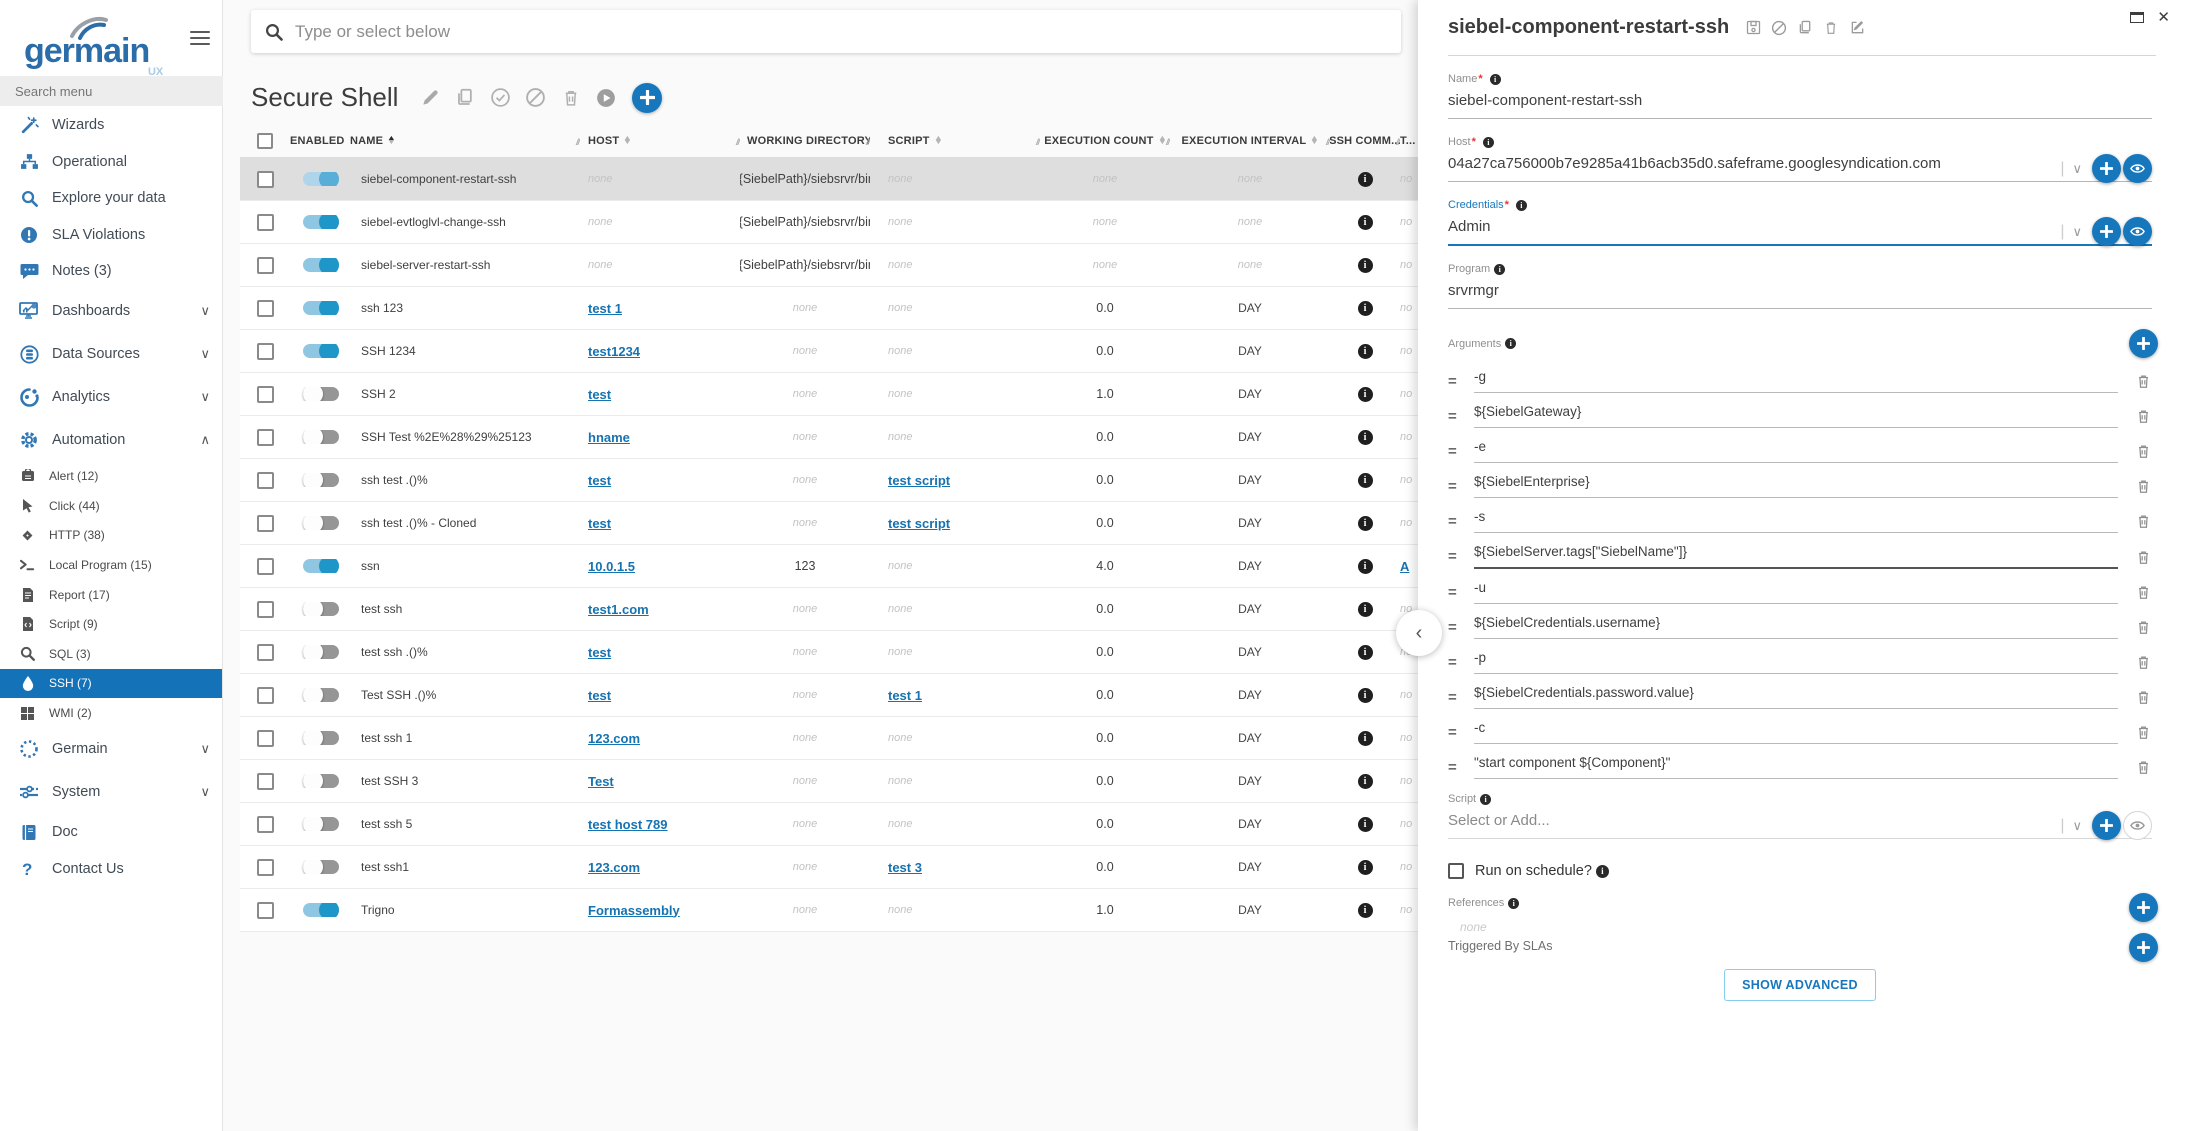 Image resolution: width=2186 pixels, height=1131 pixels. Describe the element at coordinates (614, 867) in the screenshot. I see `cell-link: 123.com` at that location.